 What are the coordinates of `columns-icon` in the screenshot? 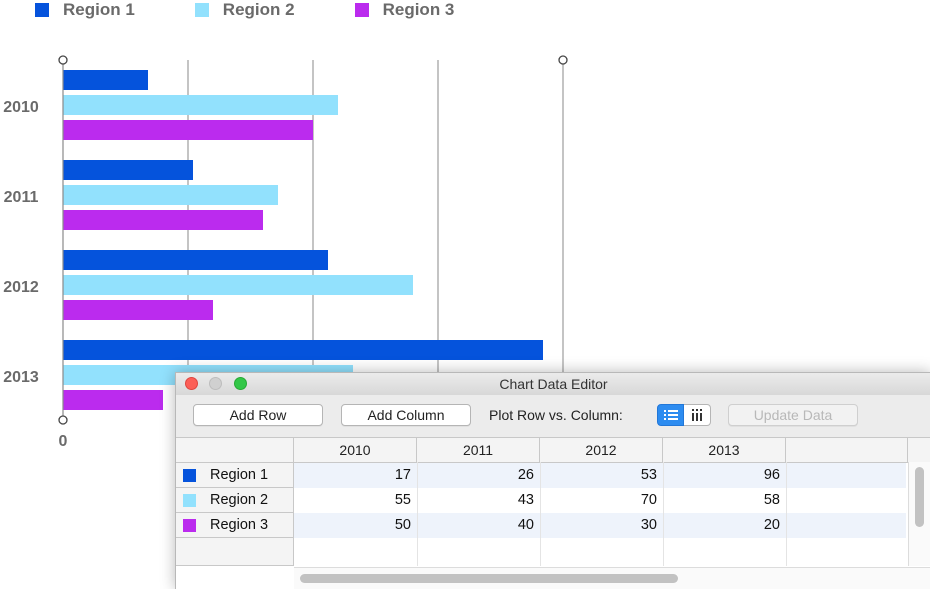 It's located at (697, 415).